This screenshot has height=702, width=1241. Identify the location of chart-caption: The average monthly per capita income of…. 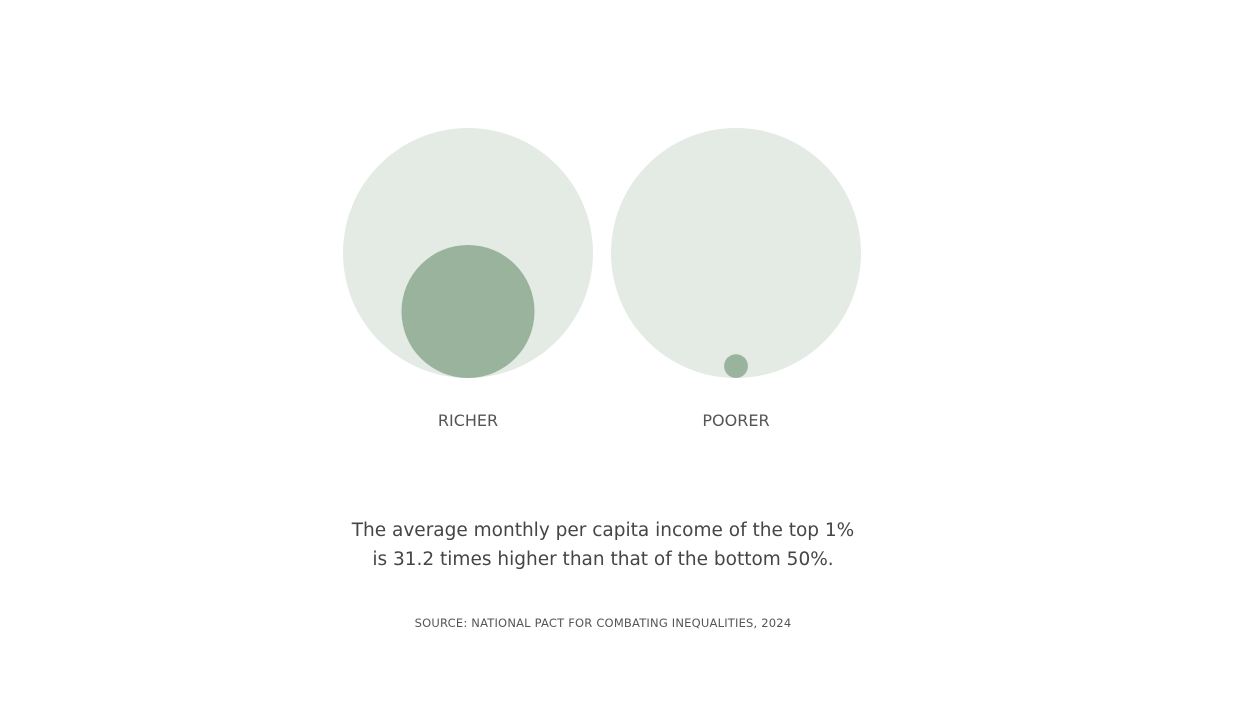
(603, 545).